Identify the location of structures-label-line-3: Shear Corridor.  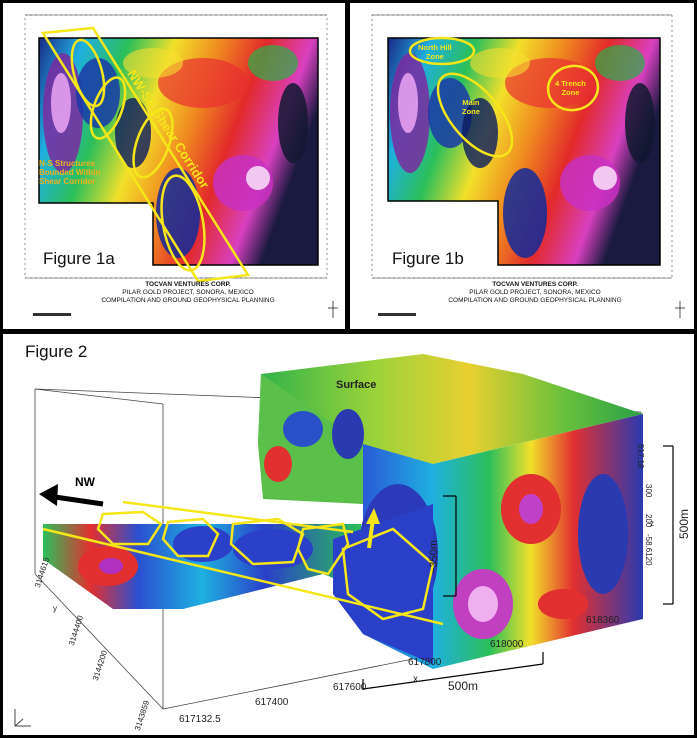
(67, 181).